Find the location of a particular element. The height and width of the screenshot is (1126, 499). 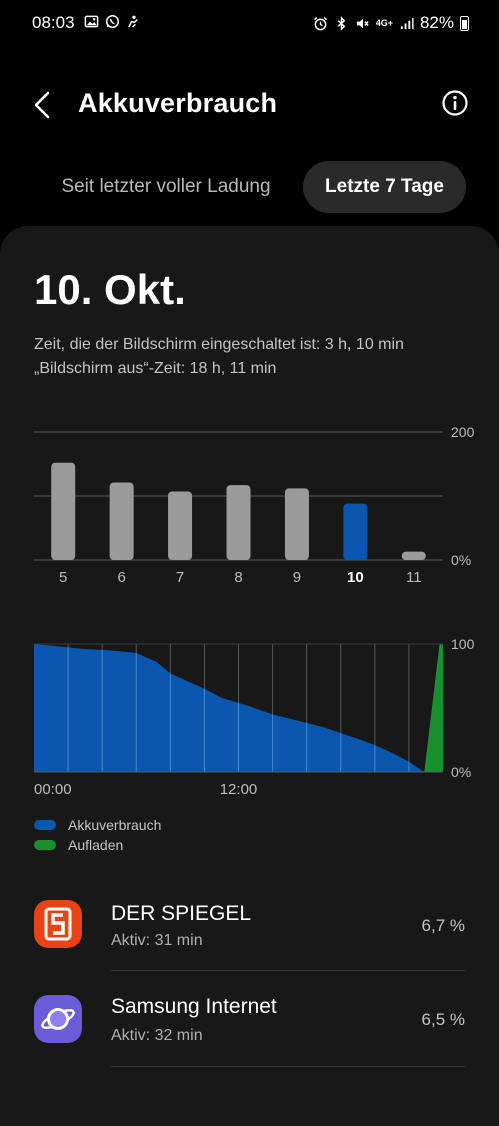

app-row-der-spiegel: DER SPIEGEL Aktiv: 31 min 6,7 % is located at coordinates (249, 926).